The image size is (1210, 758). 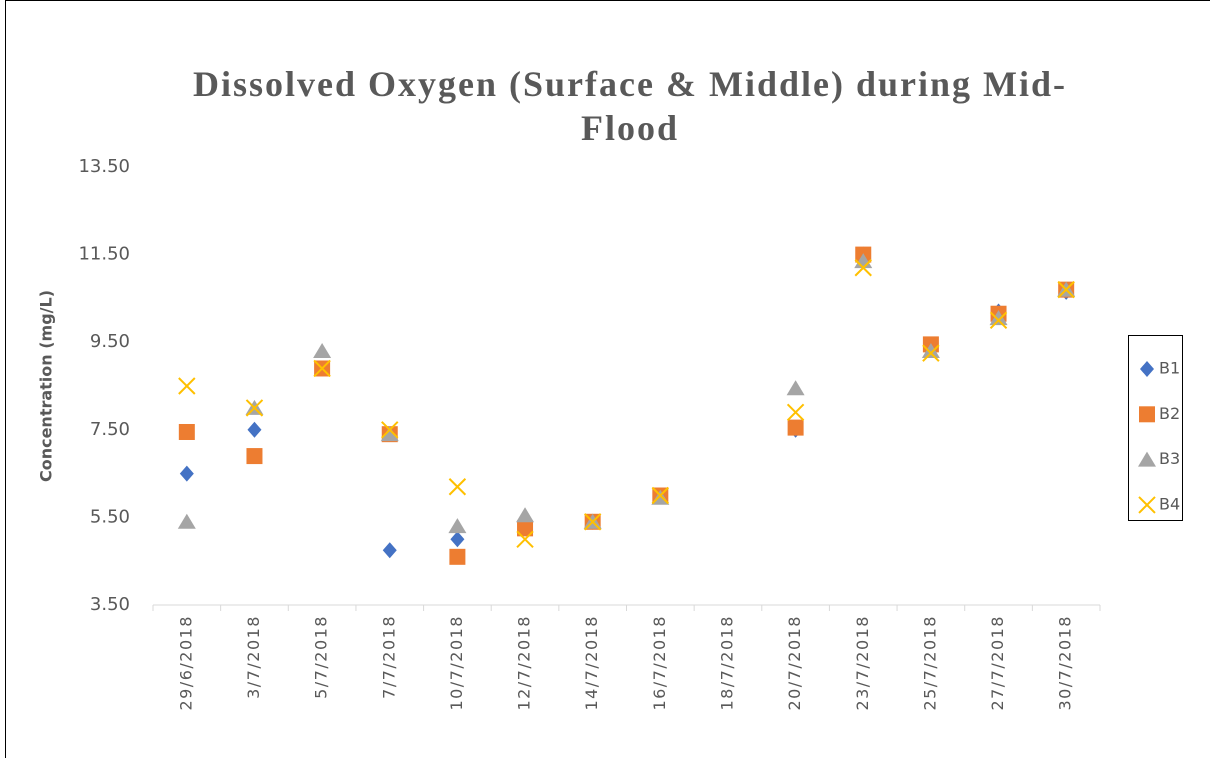 What do you see at coordinates (862, 663) in the screenshot?
I see `x-tick-label: 23/7/2018` at bounding box center [862, 663].